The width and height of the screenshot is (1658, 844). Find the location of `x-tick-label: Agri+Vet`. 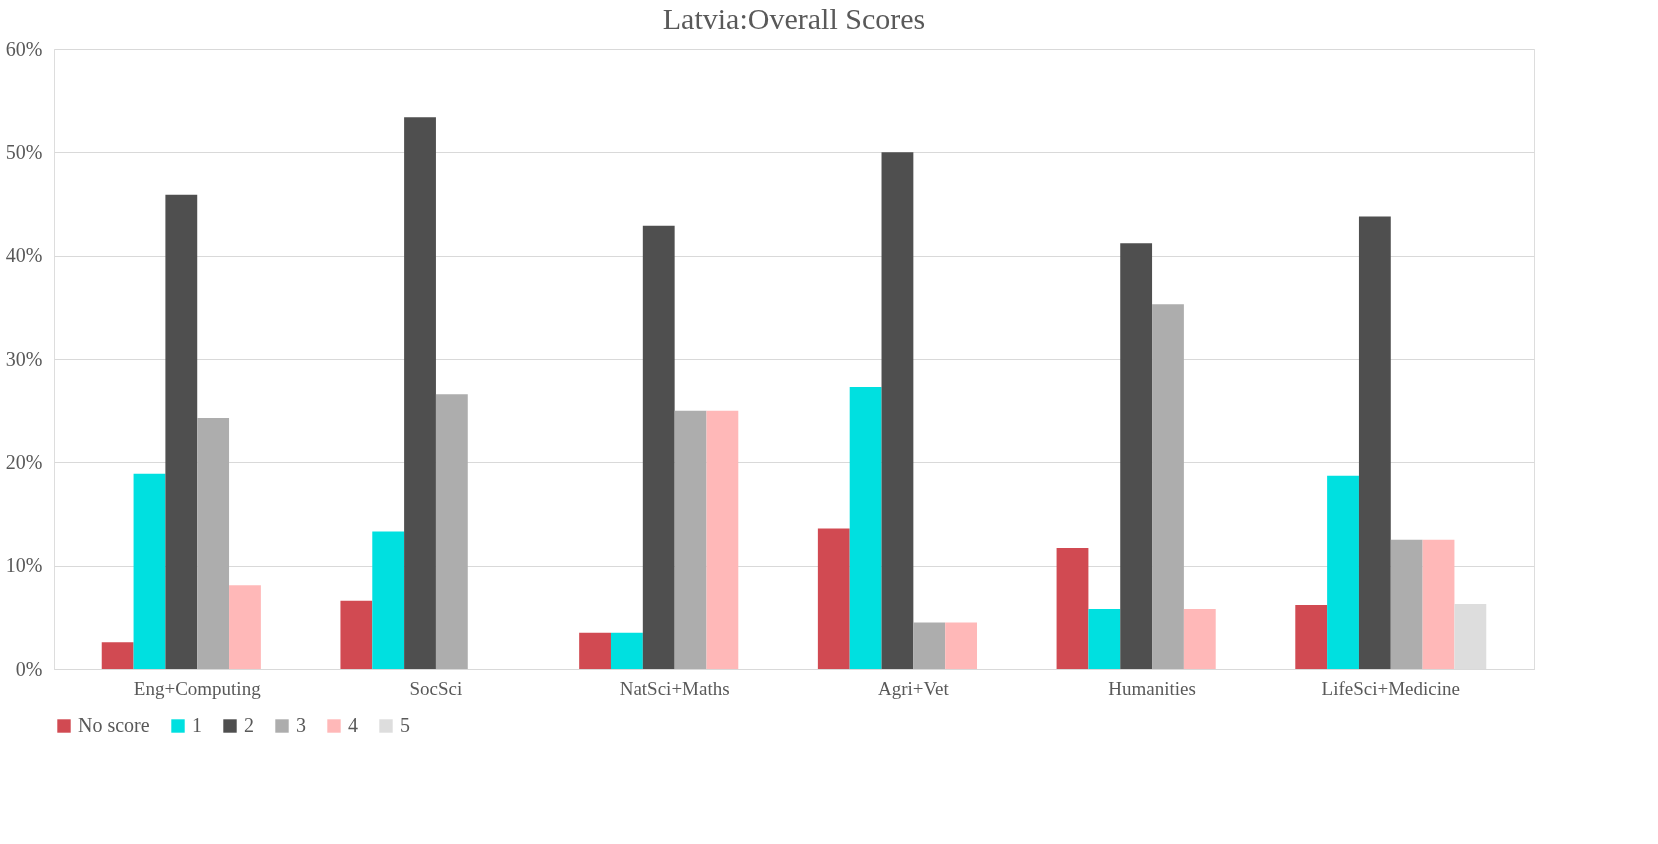

x-tick-label: Agri+Vet is located at coordinates (913, 688).